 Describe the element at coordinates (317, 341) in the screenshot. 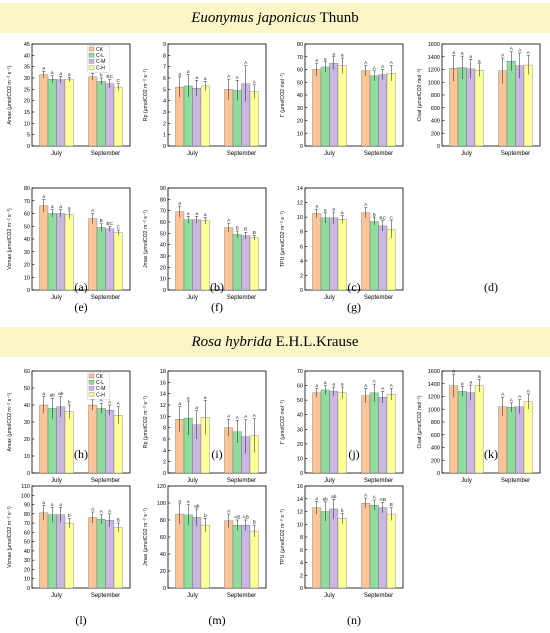

I see `species-author: E.H.L.Krause` at that location.